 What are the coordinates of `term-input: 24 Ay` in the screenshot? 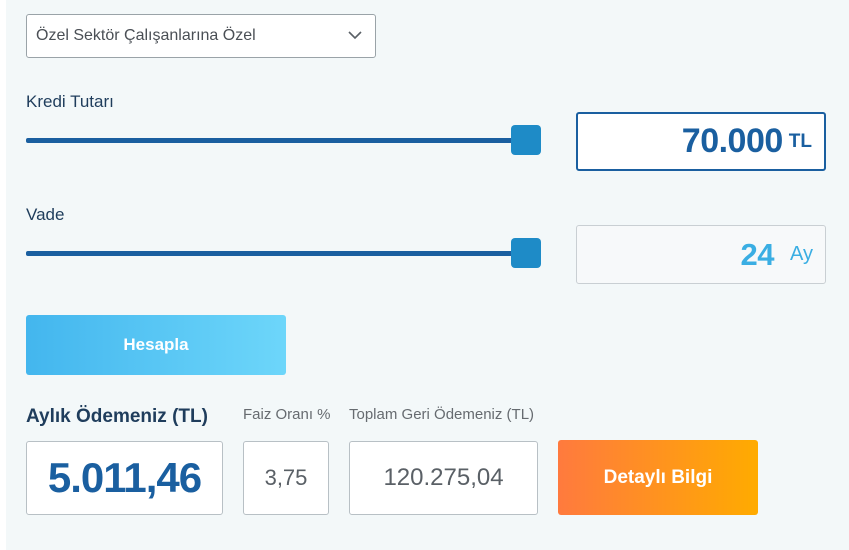 It's located at (701, 254).